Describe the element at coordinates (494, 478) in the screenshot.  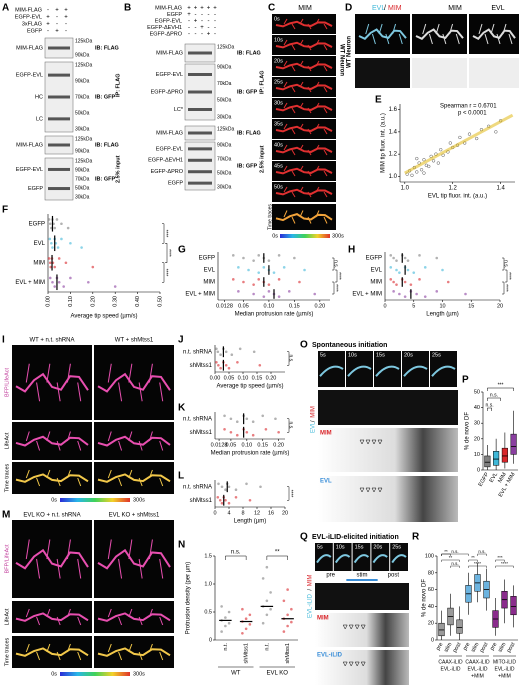
I see `label: EVL` at that location.